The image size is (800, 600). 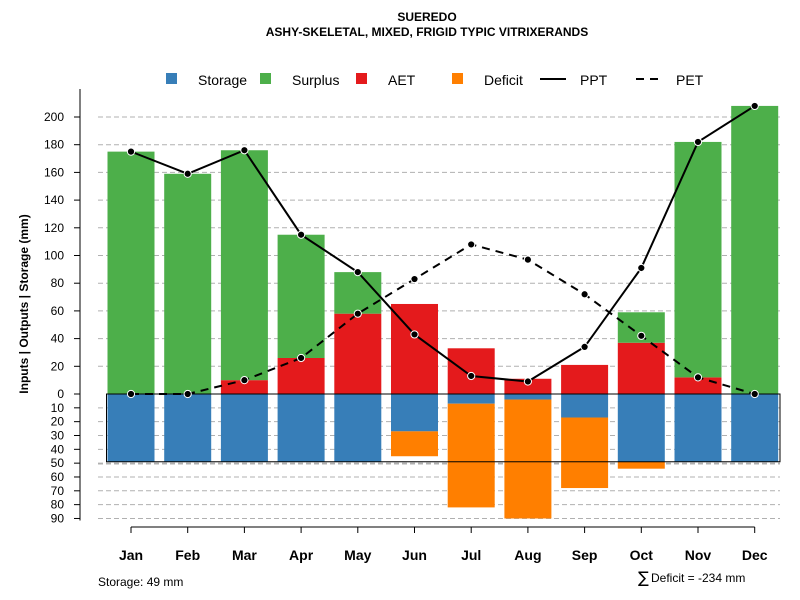 What do you see at coordinates (58, 505) in the screenshot?
I see `y-tick-label: 80` at bounding box center [58, 505].